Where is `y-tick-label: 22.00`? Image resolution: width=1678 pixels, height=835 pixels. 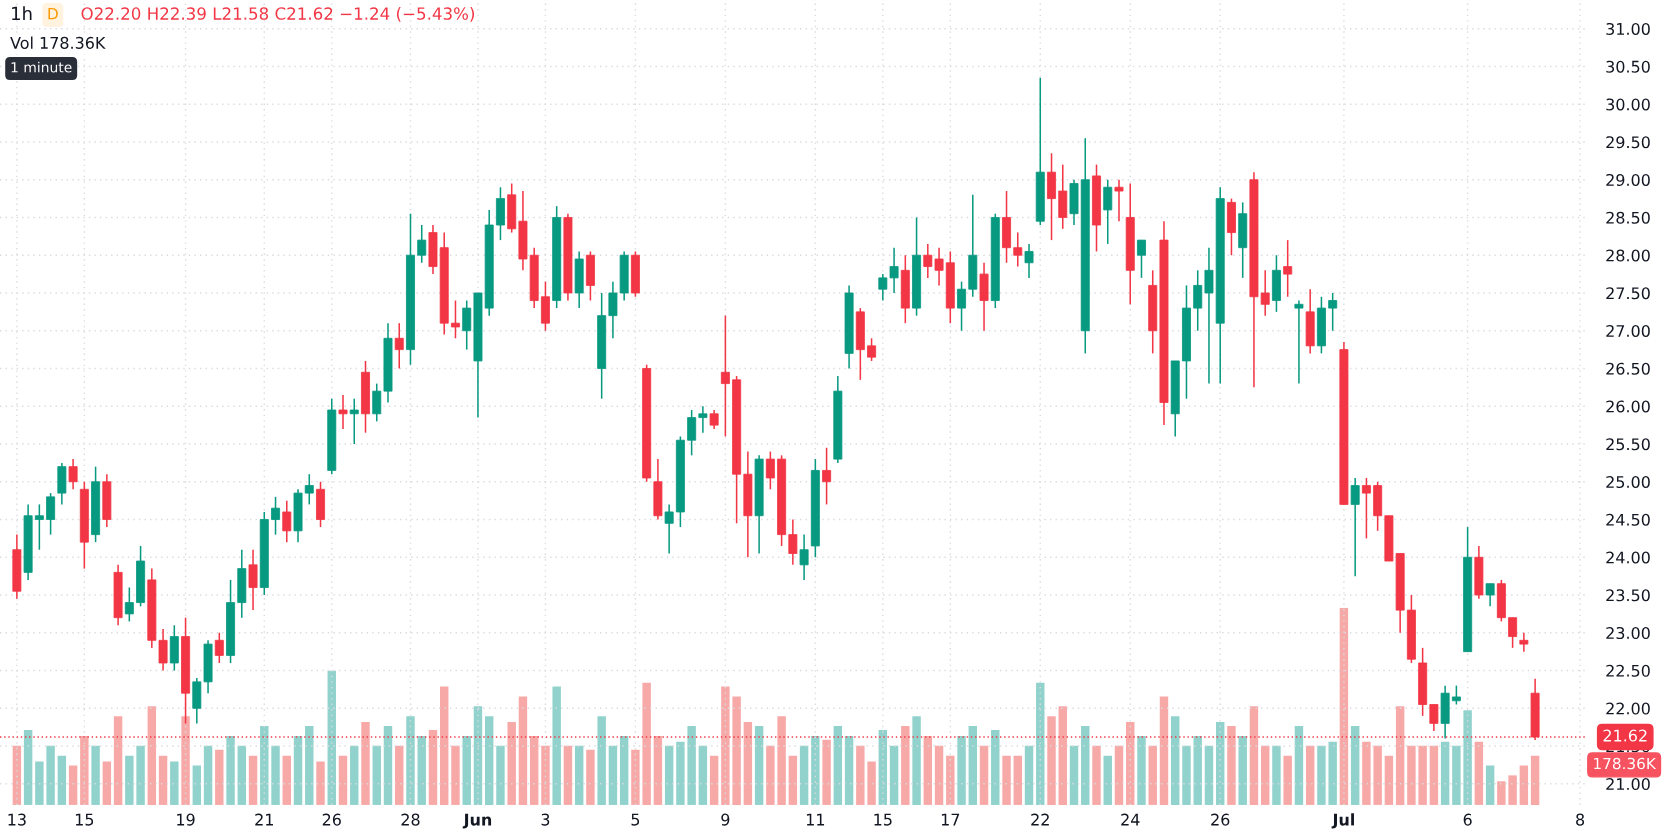 y-tick-label: 22.00 is located at coordinates (1628, 708).